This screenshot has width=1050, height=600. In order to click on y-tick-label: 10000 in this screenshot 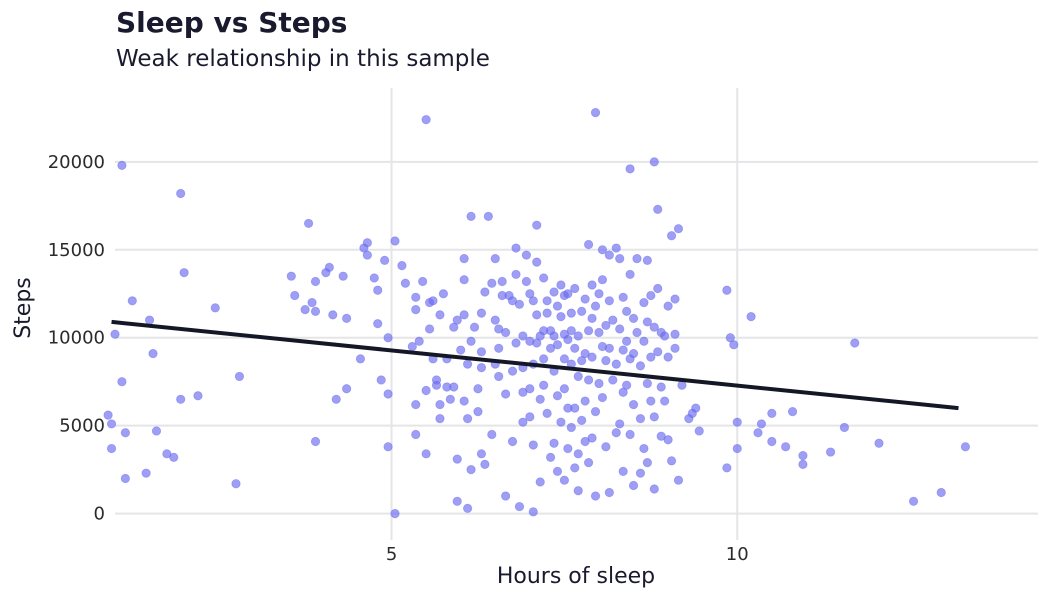, I will do `click(76, 338)`.